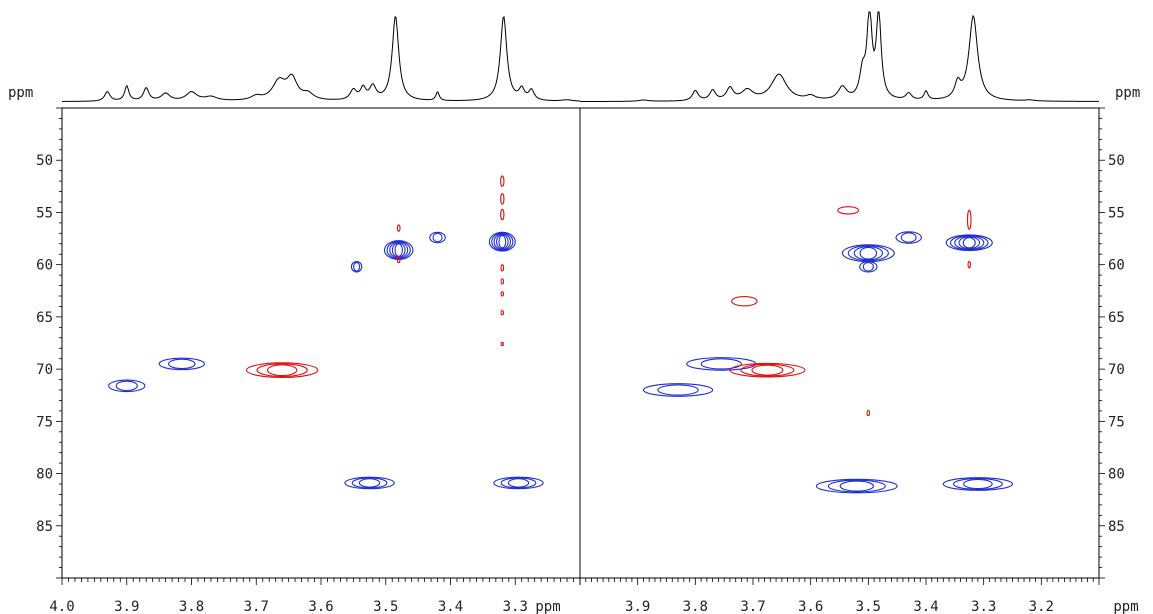 This screenshot has width=1153, height=614. Describe the element at coordinates (256, 606) in the screenshot. I see `x-tick-label: 3.7` at that location.